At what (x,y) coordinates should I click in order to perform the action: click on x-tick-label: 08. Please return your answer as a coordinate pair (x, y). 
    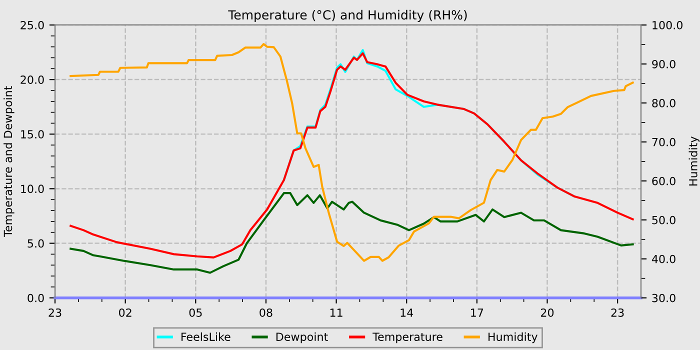
    Looking at the image, I should click on (266, 312).